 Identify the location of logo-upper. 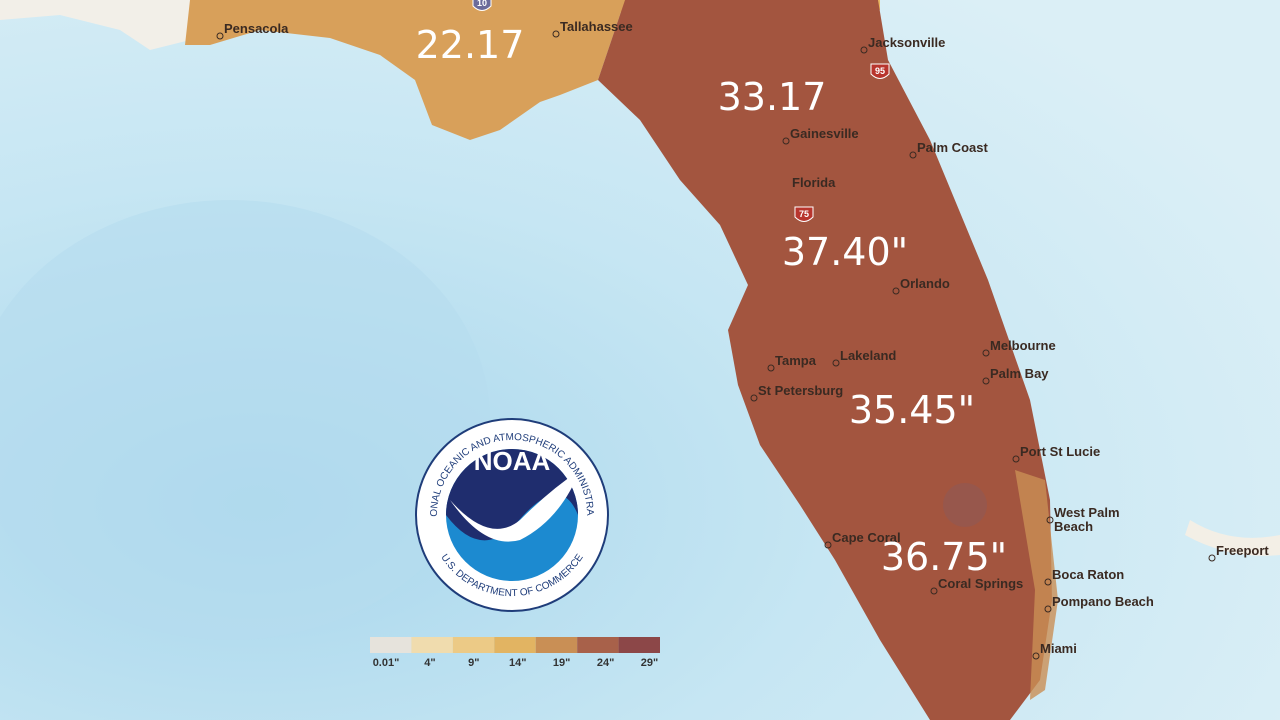
(512, 495).